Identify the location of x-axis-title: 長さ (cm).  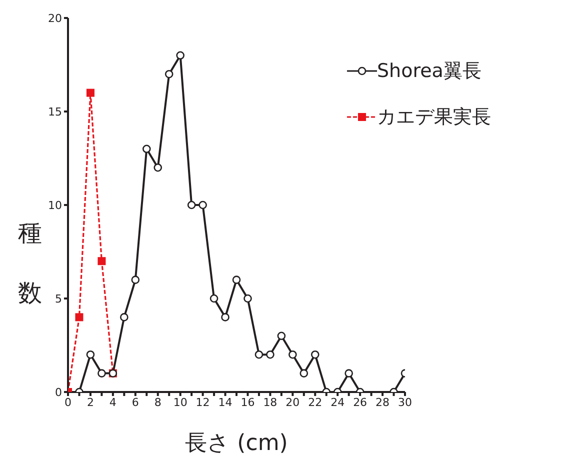
(236, 443).